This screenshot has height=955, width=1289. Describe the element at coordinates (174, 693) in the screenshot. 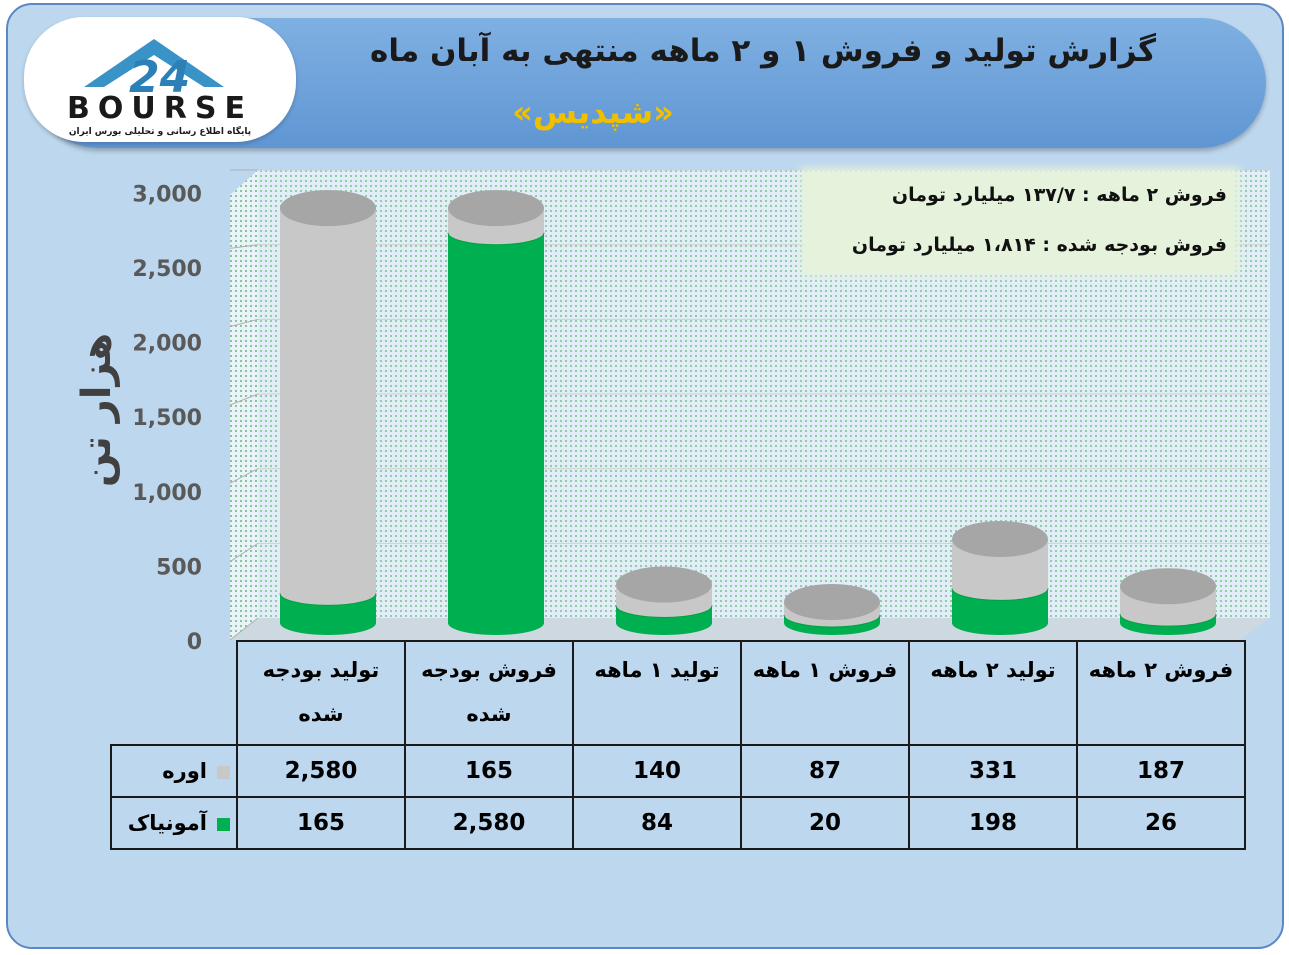

I see `table-corner` at that location.